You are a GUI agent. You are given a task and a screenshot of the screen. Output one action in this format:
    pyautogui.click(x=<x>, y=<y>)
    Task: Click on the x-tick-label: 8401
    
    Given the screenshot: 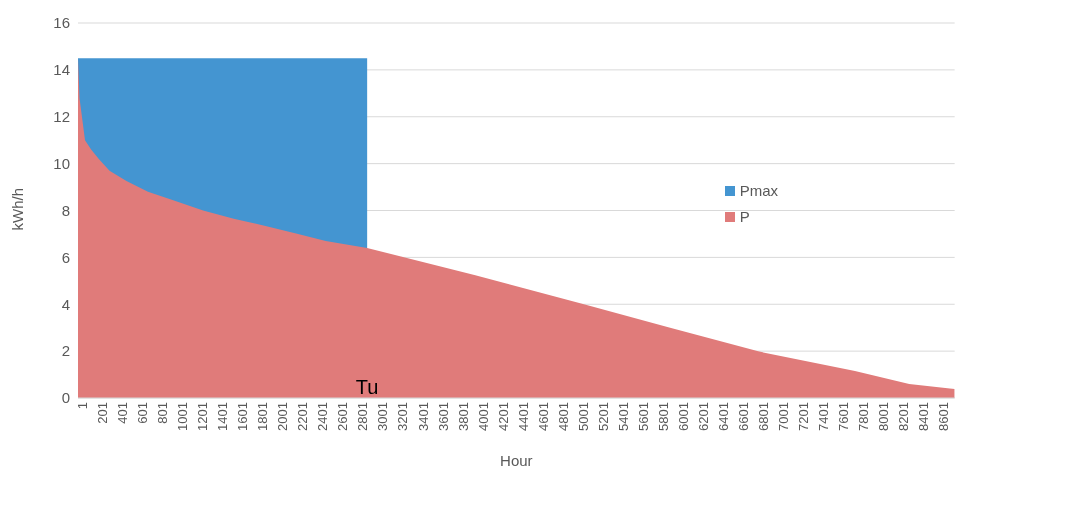 What is the action you would take?
    pyautogui.click(x=923, y=416)
    